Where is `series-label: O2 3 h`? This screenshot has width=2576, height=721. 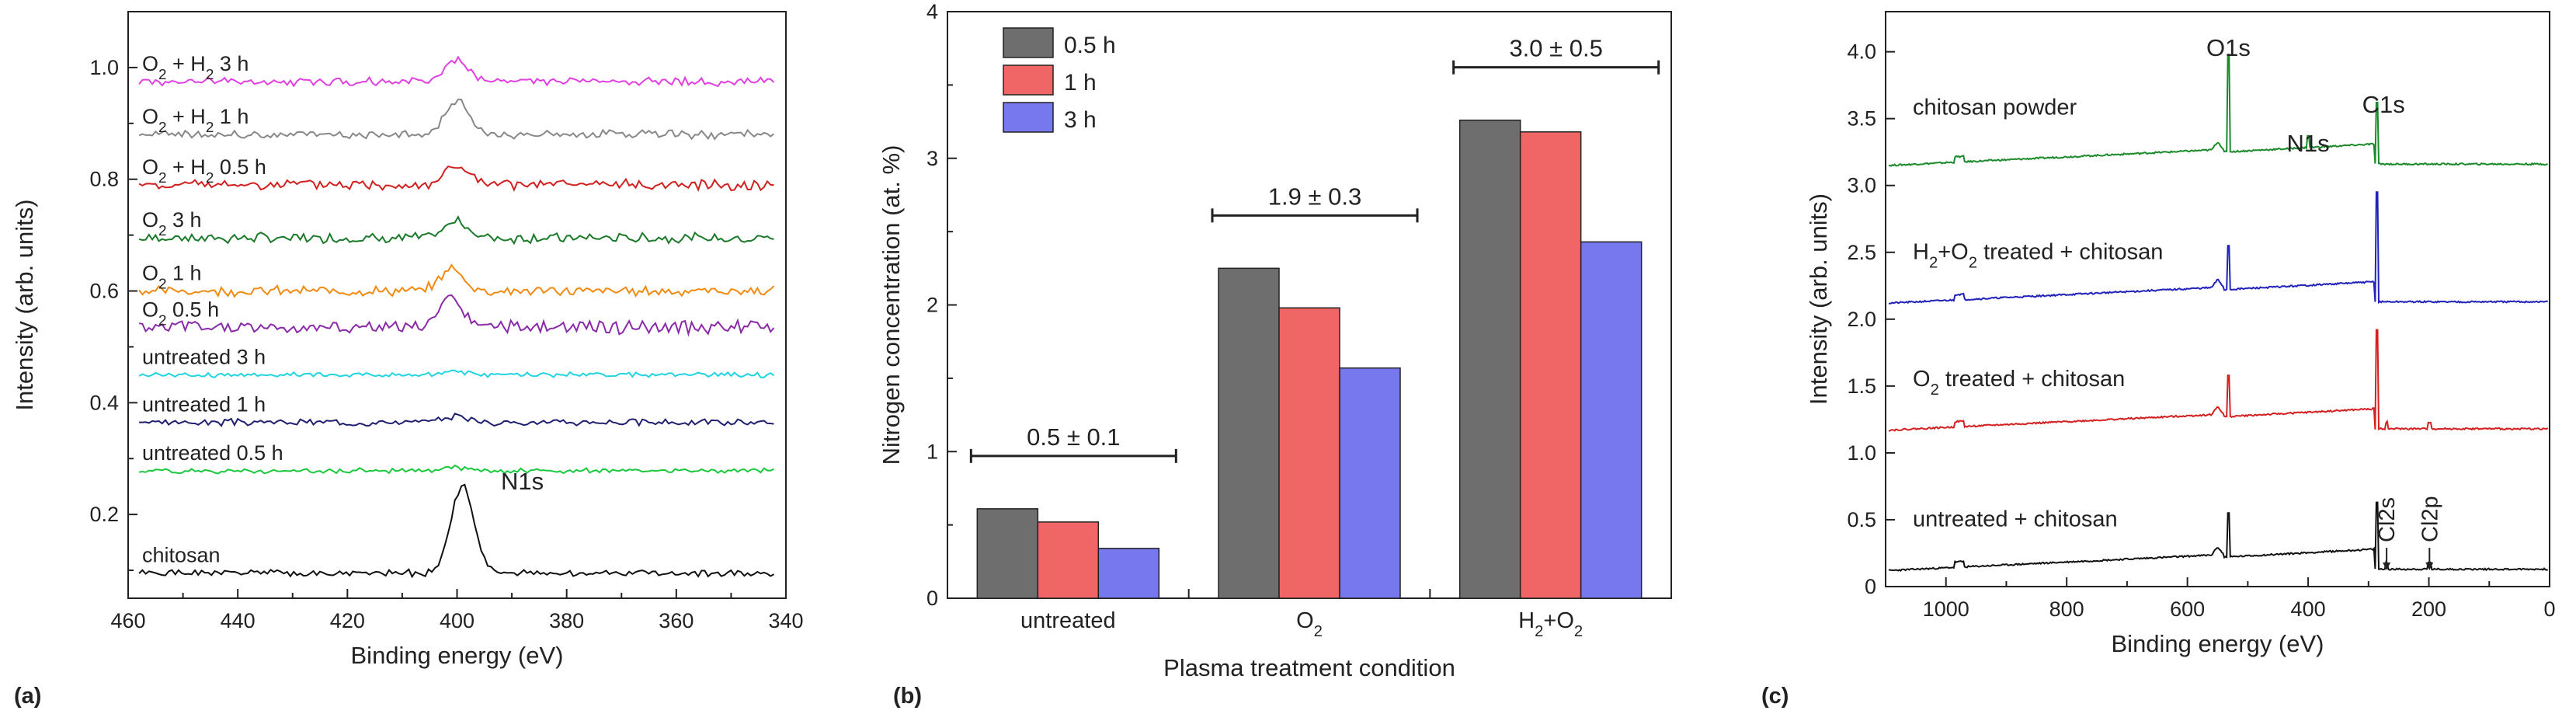
series-label: O2 3 h is located at coordinates (172, 223).